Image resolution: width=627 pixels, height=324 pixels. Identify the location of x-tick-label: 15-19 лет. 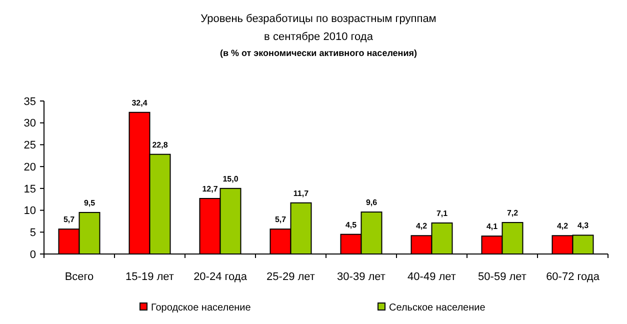
(150, 277).